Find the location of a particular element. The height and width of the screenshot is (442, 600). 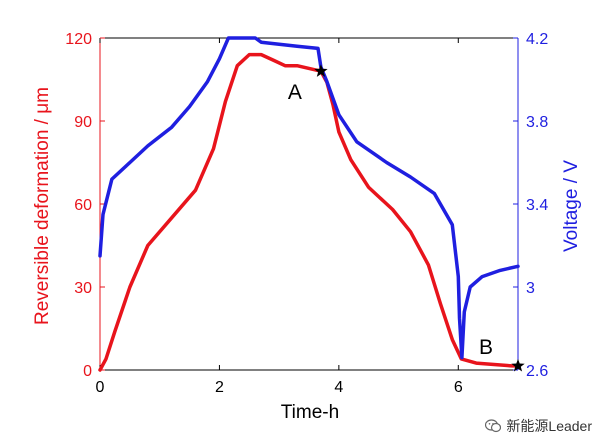

annotation-label-a: A is located at coordinates (295, 92).